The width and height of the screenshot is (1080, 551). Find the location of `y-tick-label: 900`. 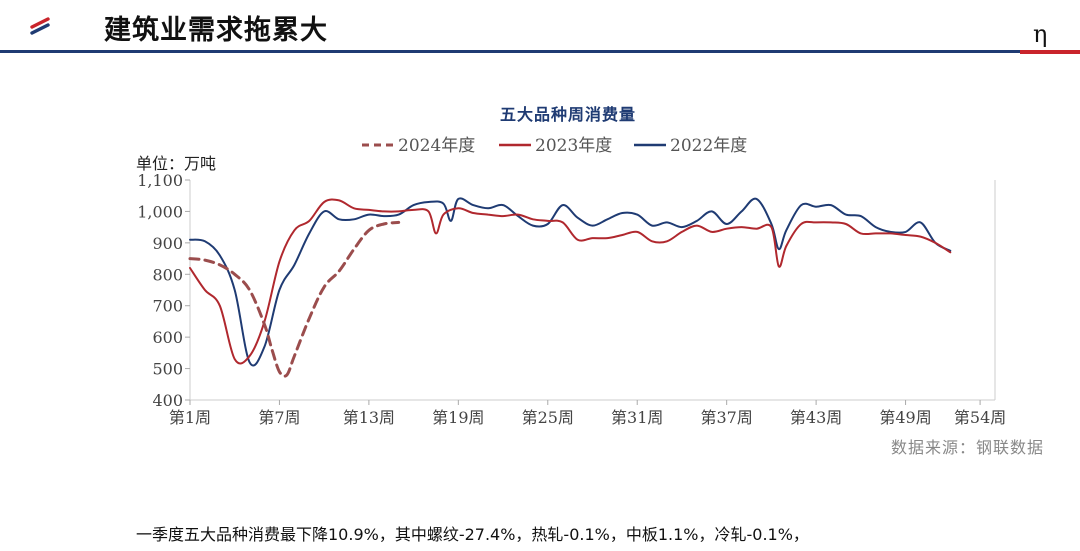

y-tick-label: 900 is located at coordinates (167, 243).